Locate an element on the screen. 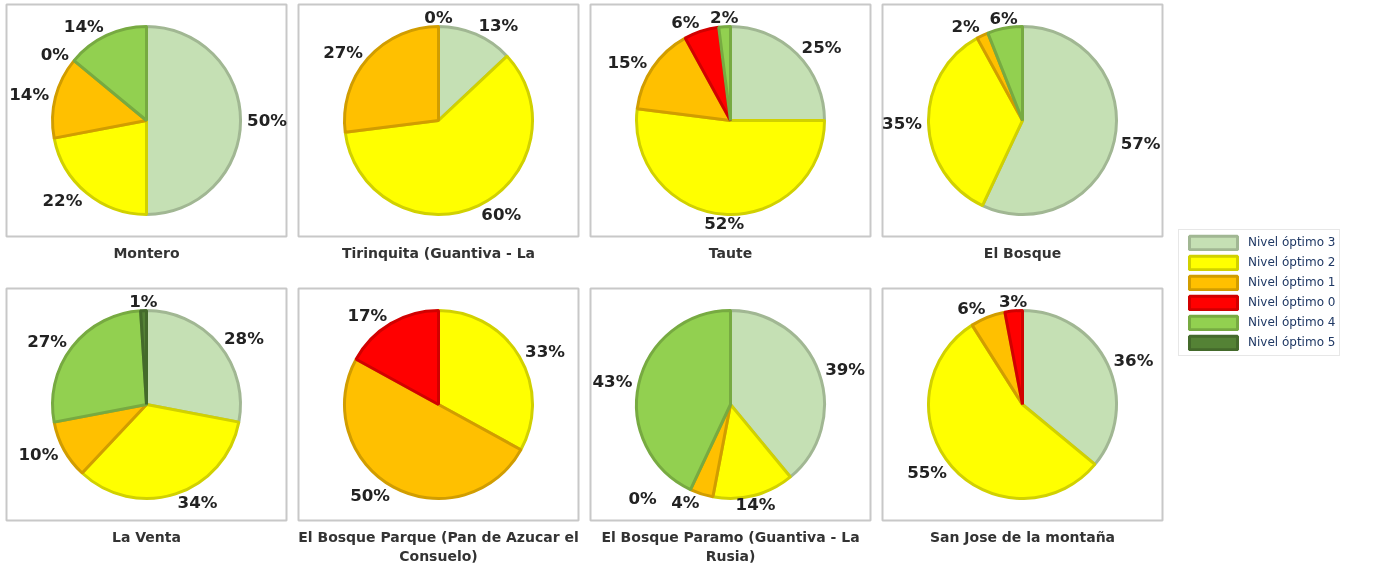  data-label: 1% is located at coordinates (143, 301).